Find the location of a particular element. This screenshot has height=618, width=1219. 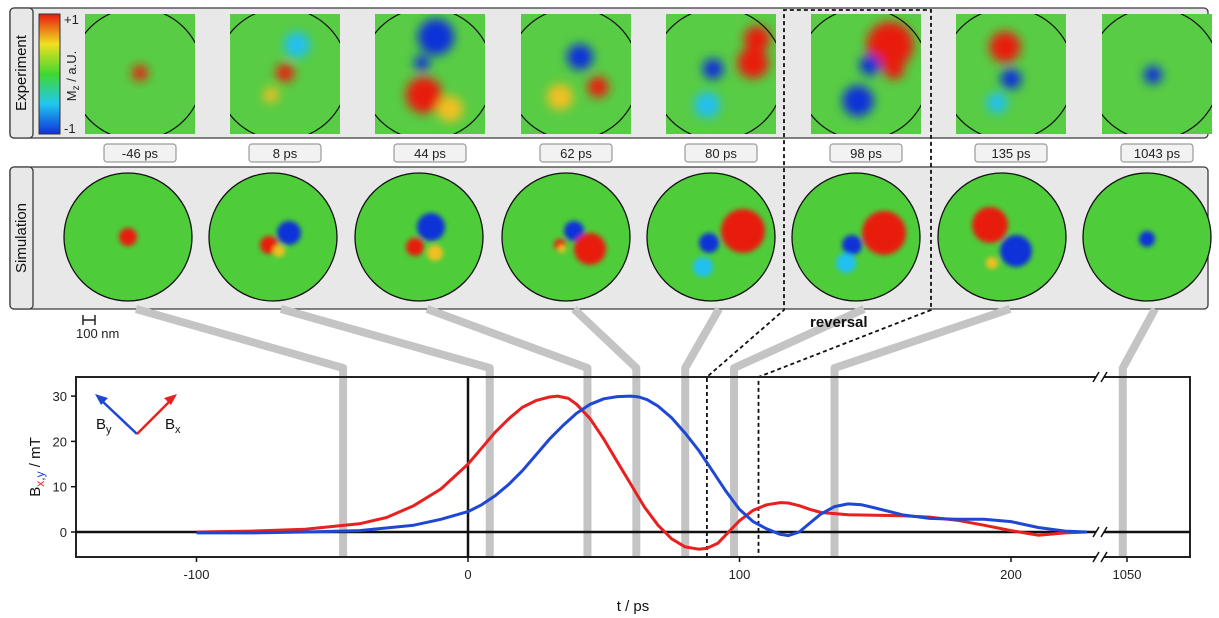

time-label: 98 ps is located at coordinates (866, 153).